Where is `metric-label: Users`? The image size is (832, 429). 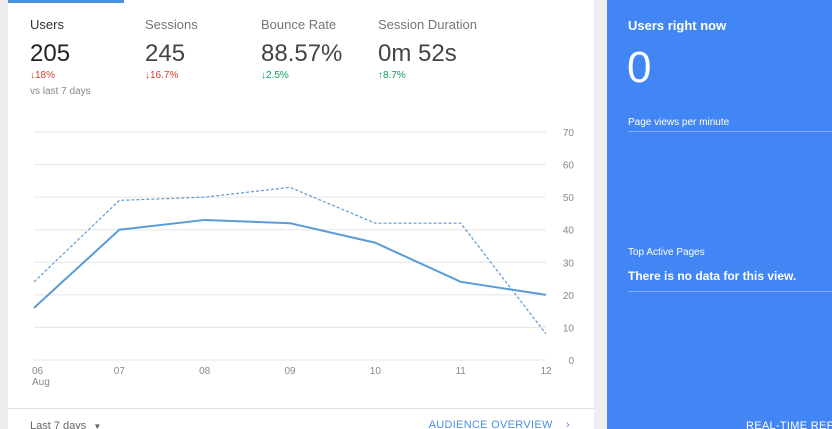 metric-label: Users is located at coordinates (47, 24).